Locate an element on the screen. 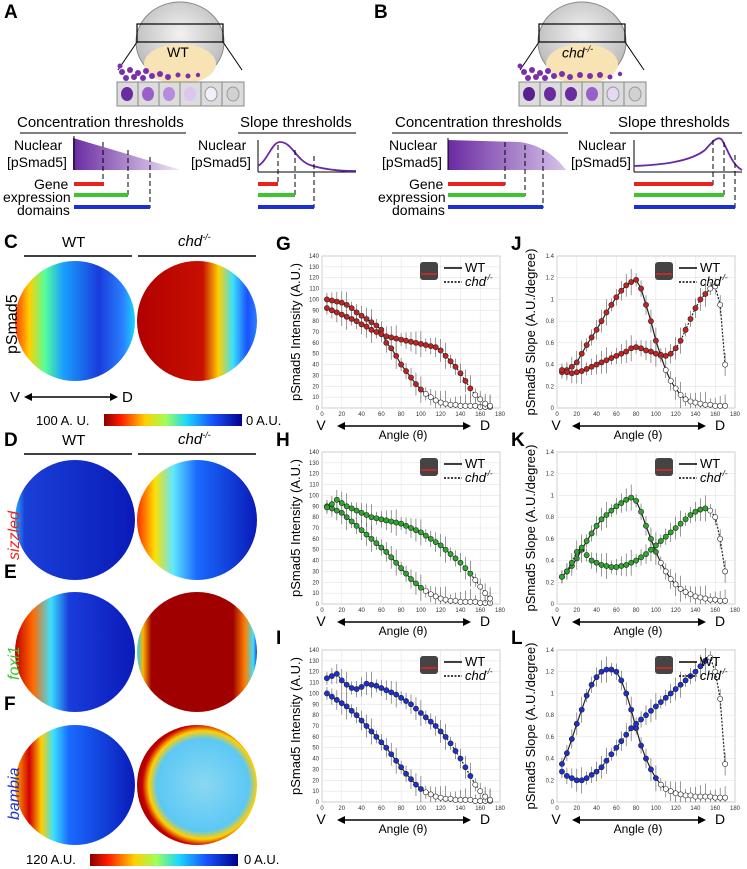  tick-label-y: 10 is located at coordinates (315, 398).